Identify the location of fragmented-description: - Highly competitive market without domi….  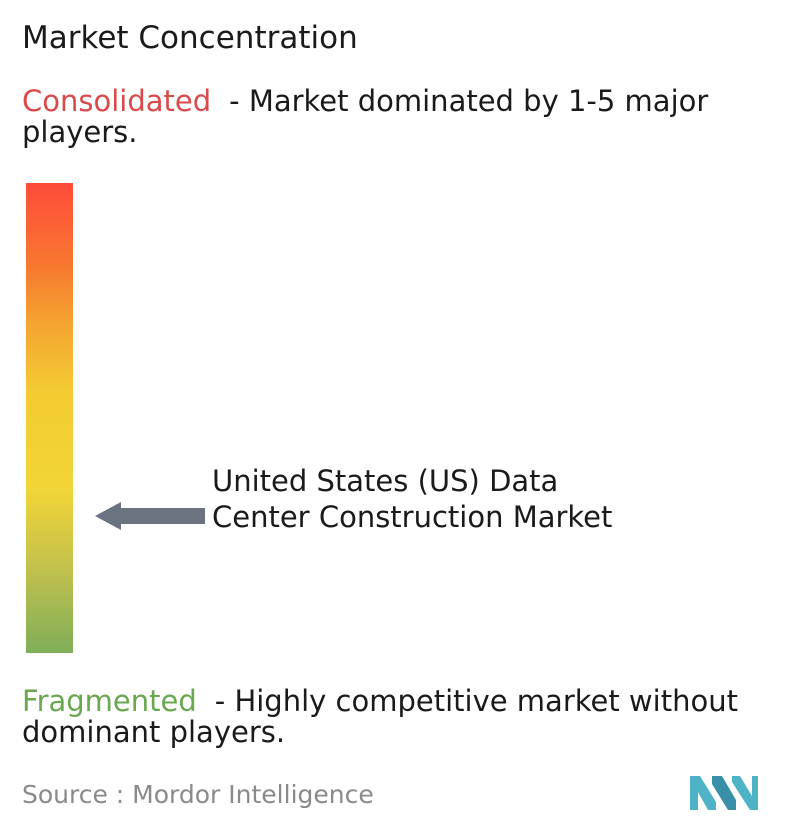
(380, 716).